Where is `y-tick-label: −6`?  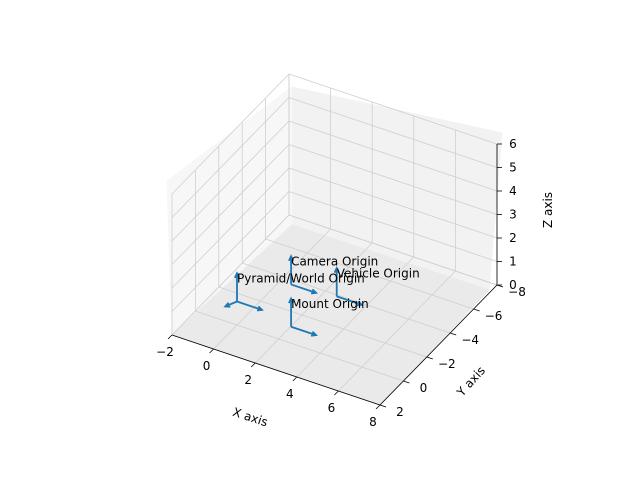 y-tick-label: −6 is located at coordinates (494, 316).